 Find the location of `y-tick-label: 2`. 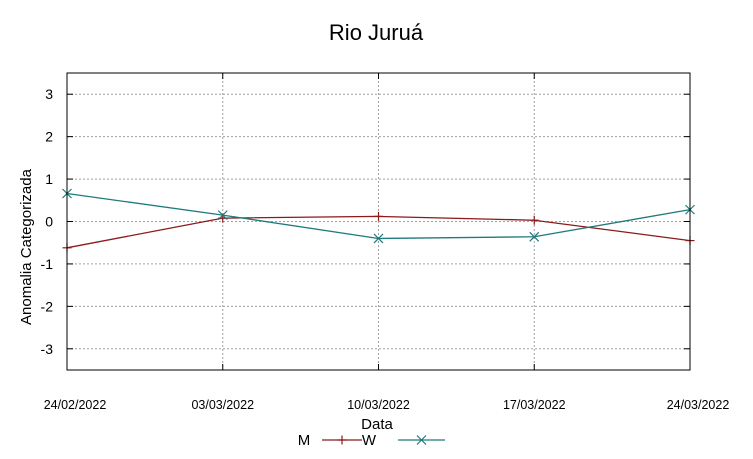

y-tick-label: 2 is located at coordinates (49, 137).